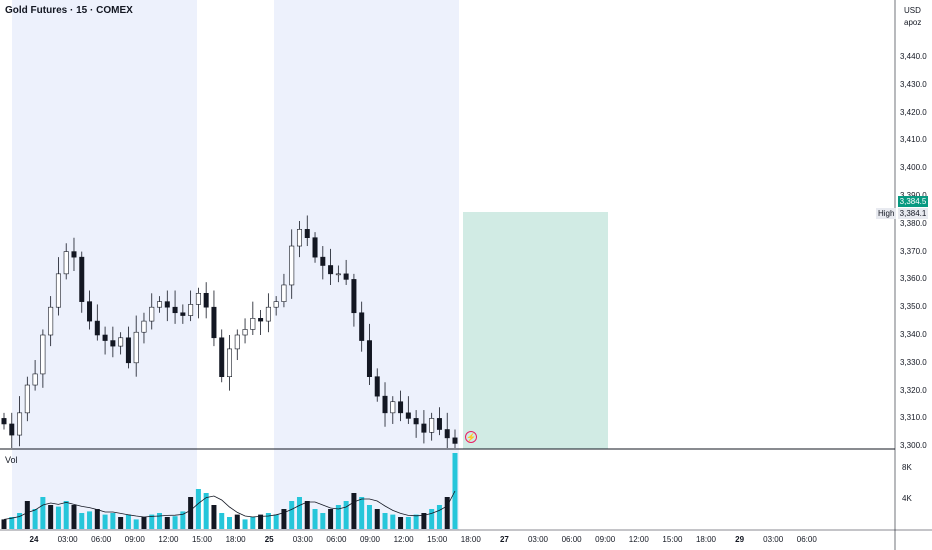  Describe the element at coordinates (913, 418) in the screenshot. I see `price-tick: 3,310.0` at that location.